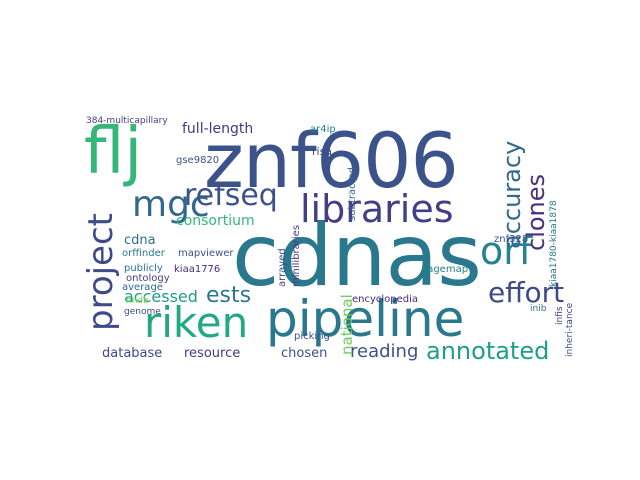 This screenshot has width=640, height=480. I want to click on word-average: average, so click(142, 287).